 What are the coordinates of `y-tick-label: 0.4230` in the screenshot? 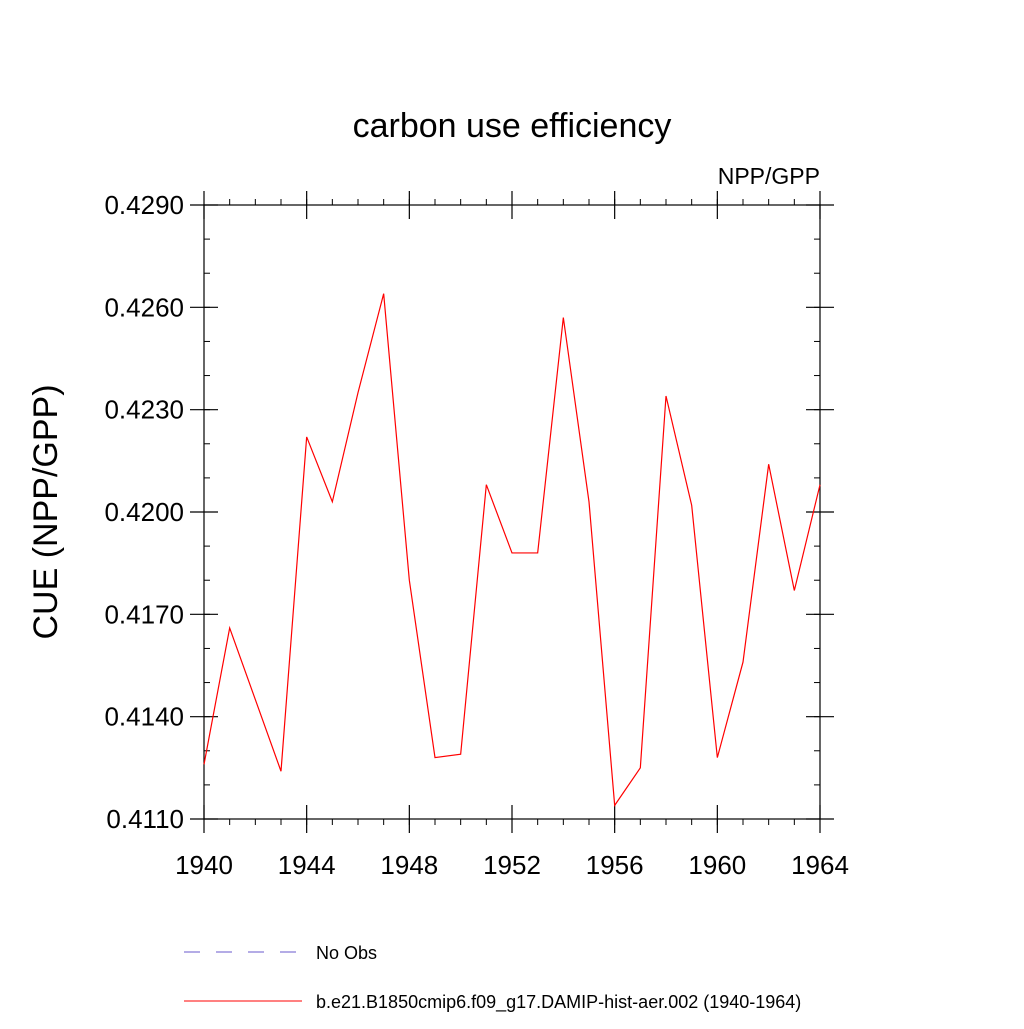 It's located at (144, 410).